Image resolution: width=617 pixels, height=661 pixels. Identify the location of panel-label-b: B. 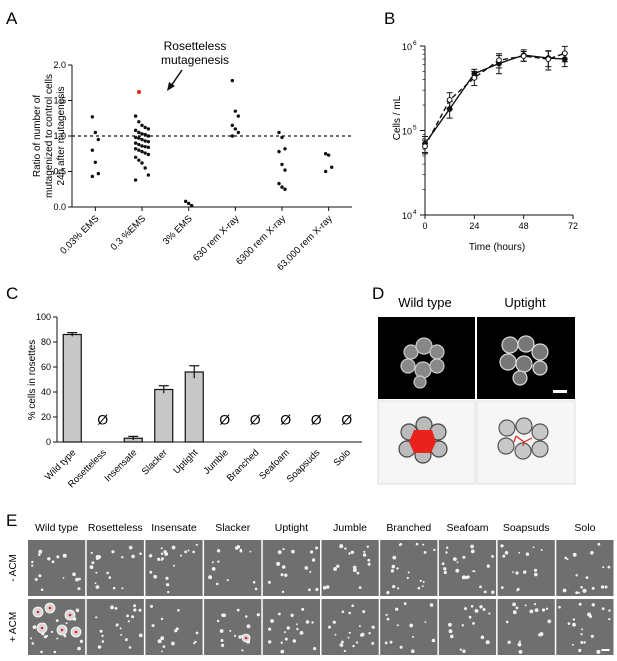
(389, 18).